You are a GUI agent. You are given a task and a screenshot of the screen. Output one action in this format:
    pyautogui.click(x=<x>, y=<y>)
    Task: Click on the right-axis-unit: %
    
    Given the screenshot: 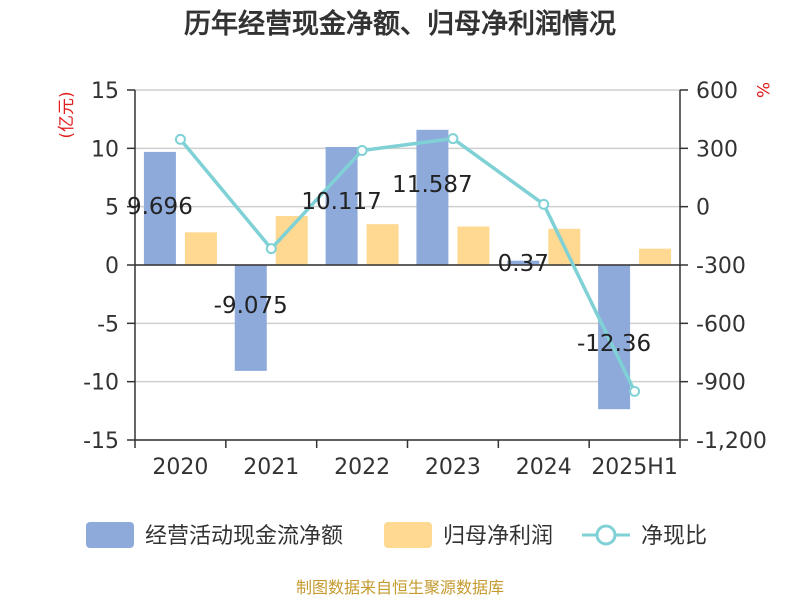 What is the action you would take?
    pyautogui.click(x=762, y=90)
    